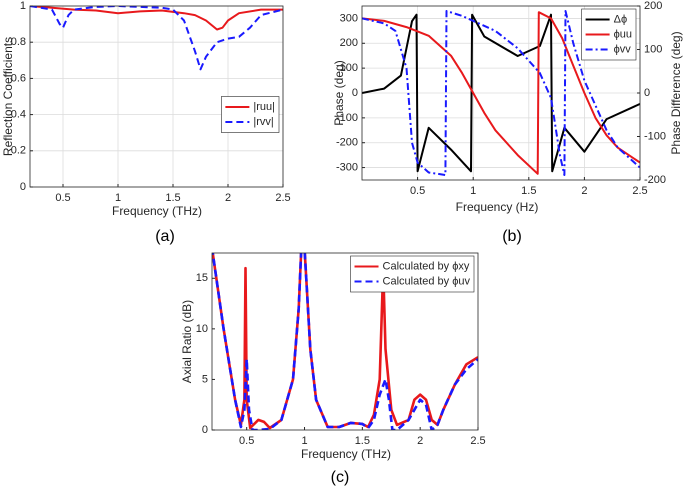  What do you see at coordinates (655, 180) in the screenshot?
I see `y2-tick-label: -200` at bounding box center [655, 180].